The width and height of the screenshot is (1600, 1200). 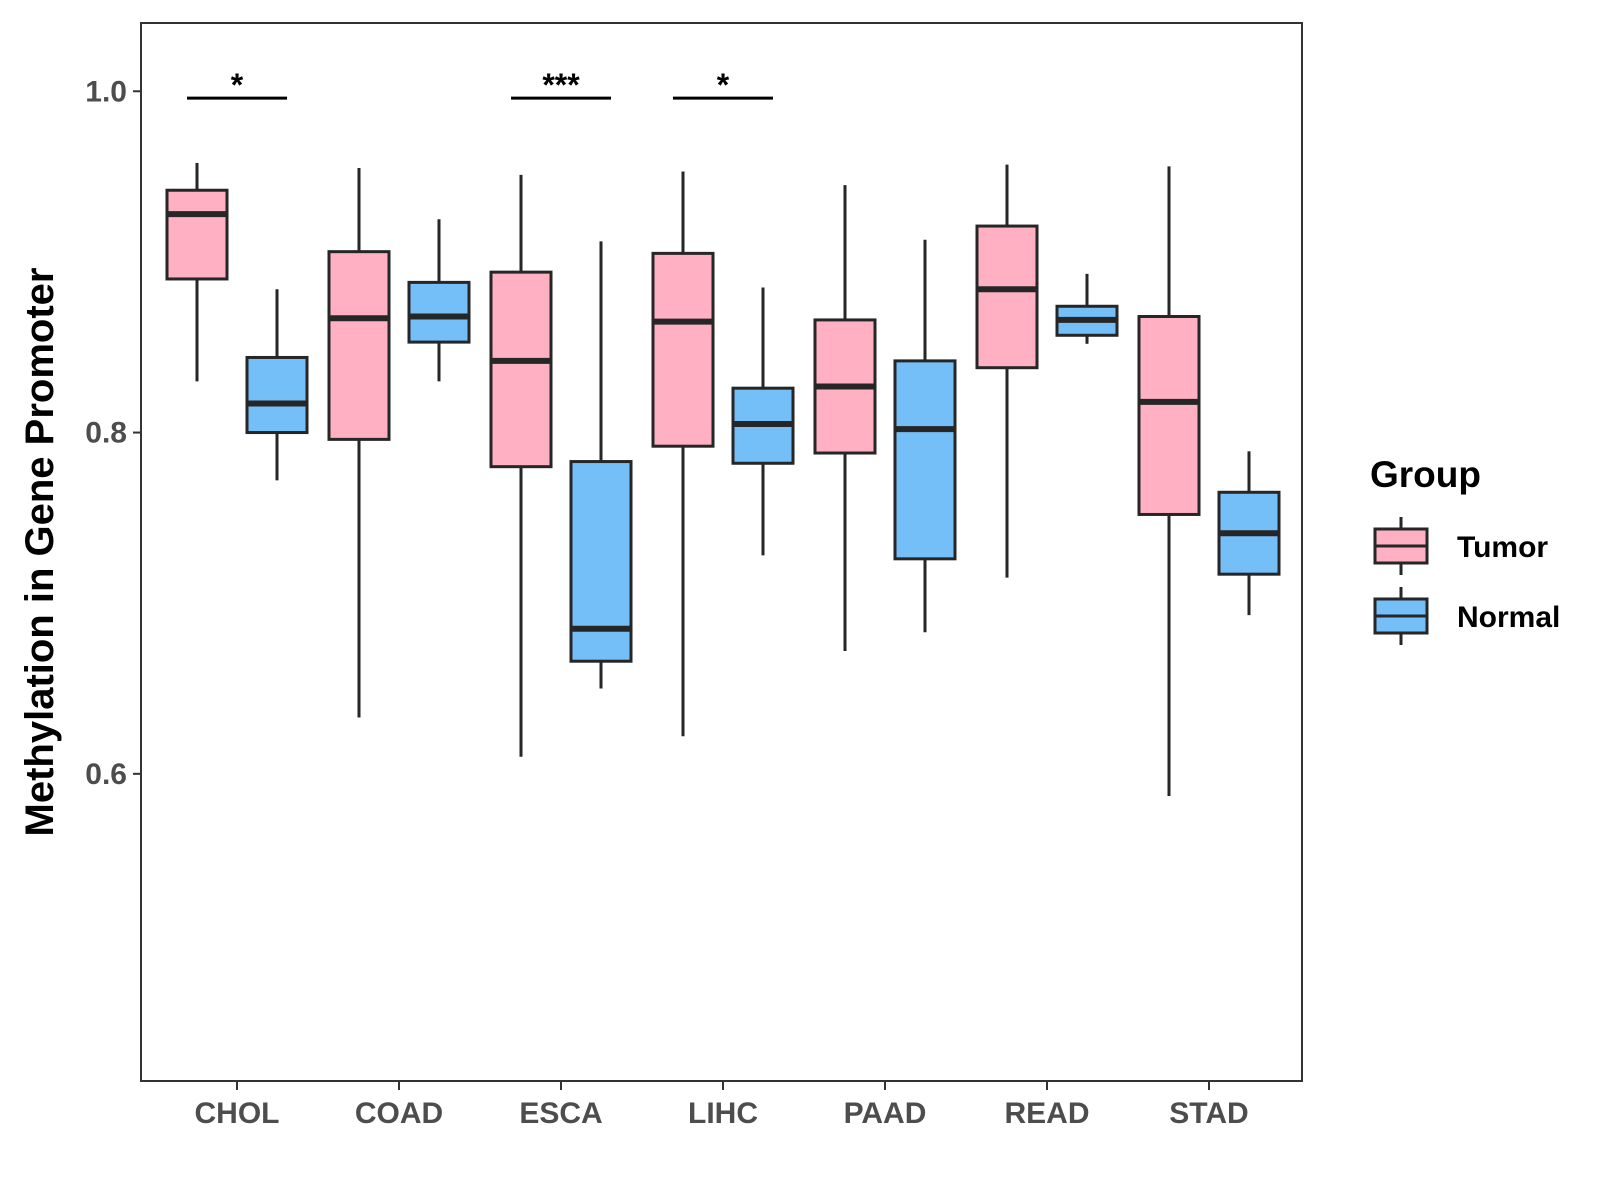 I want to click on x-tick-label-stad: STAD, so click(x=1208, y=1113).